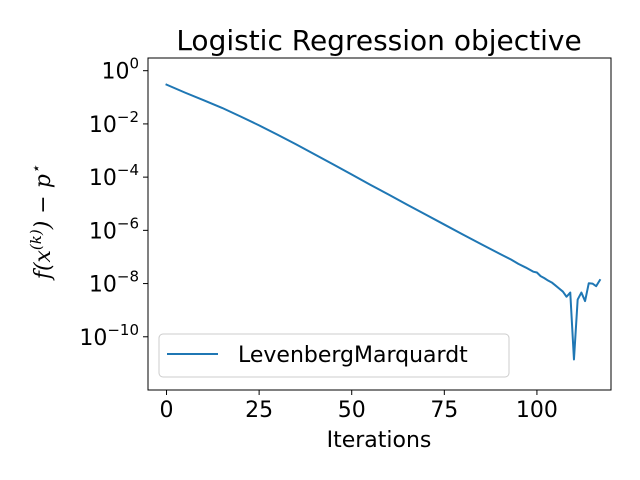 The height and width of the screenshot is (480, 640). Describe the element at coordinates (36, 239) in the screenshot. I see `y-axis-label-k: (k)` at that location.